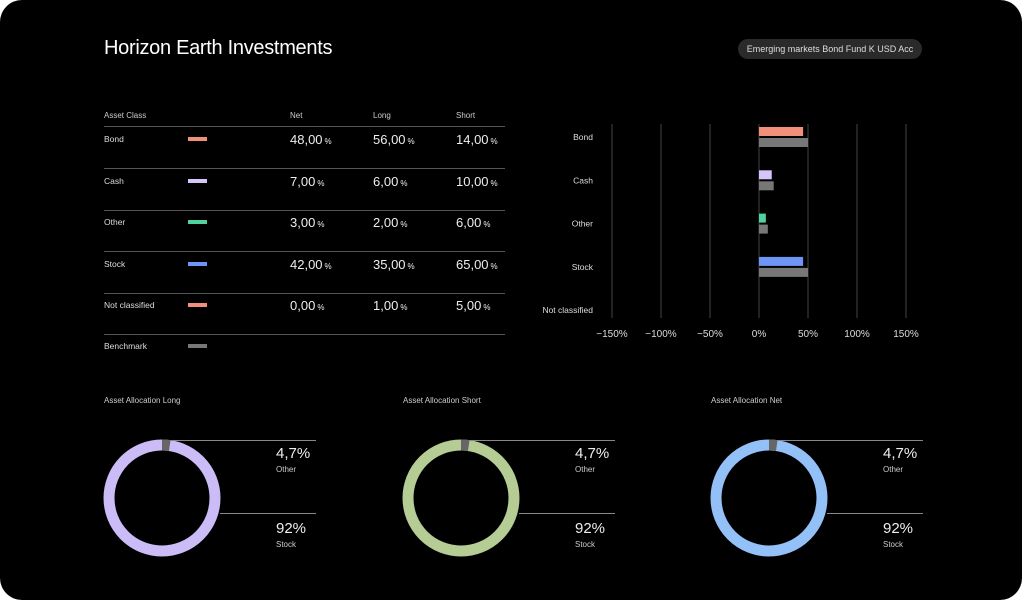 Image resolution: width=1024 pixels, height=601 pixels. Describe the element at coordinates (386, 222) in the screenshot. I see `value-number: 2,00` at that location.